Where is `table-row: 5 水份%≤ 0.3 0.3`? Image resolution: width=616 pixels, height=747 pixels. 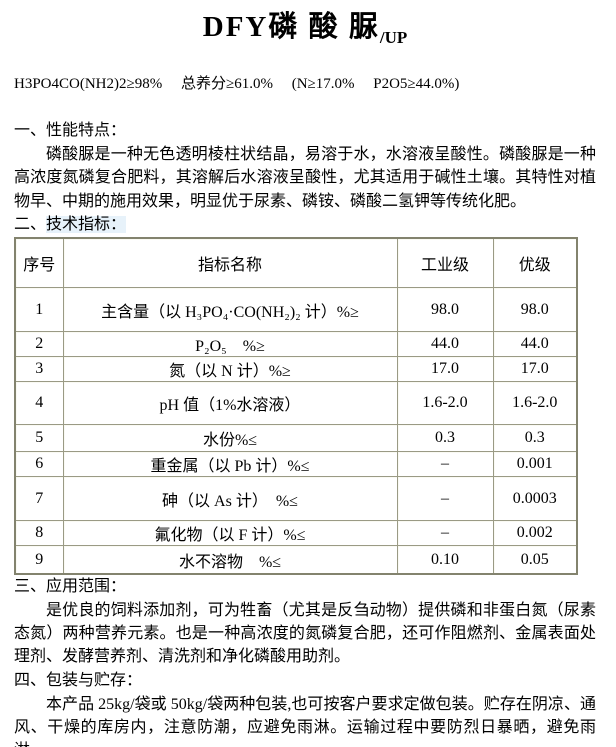 table-row: 5 水份%≤ 0.3 0.3 is located at coordinates (296, 438).